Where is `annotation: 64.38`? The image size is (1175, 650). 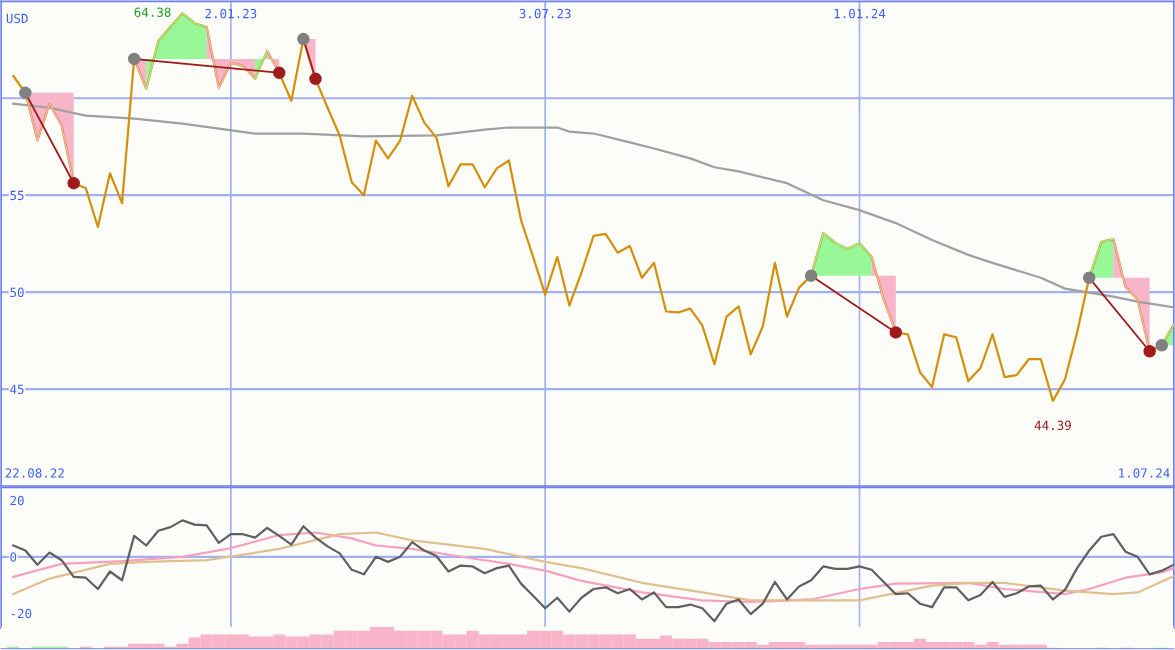
annotation: 64.38 is located at coordinates (152, 12).